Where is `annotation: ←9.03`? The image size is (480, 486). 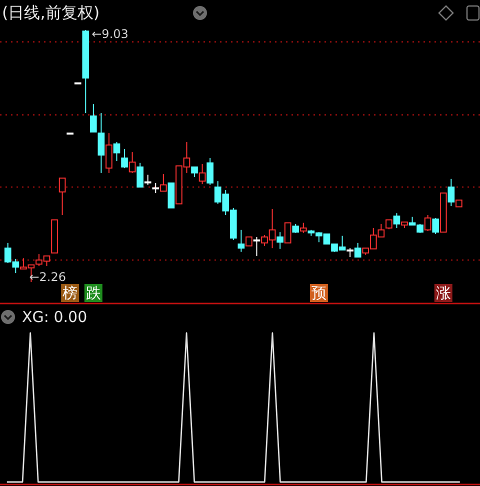
annotation: ←9.03 is located at coordinates (110, 34).